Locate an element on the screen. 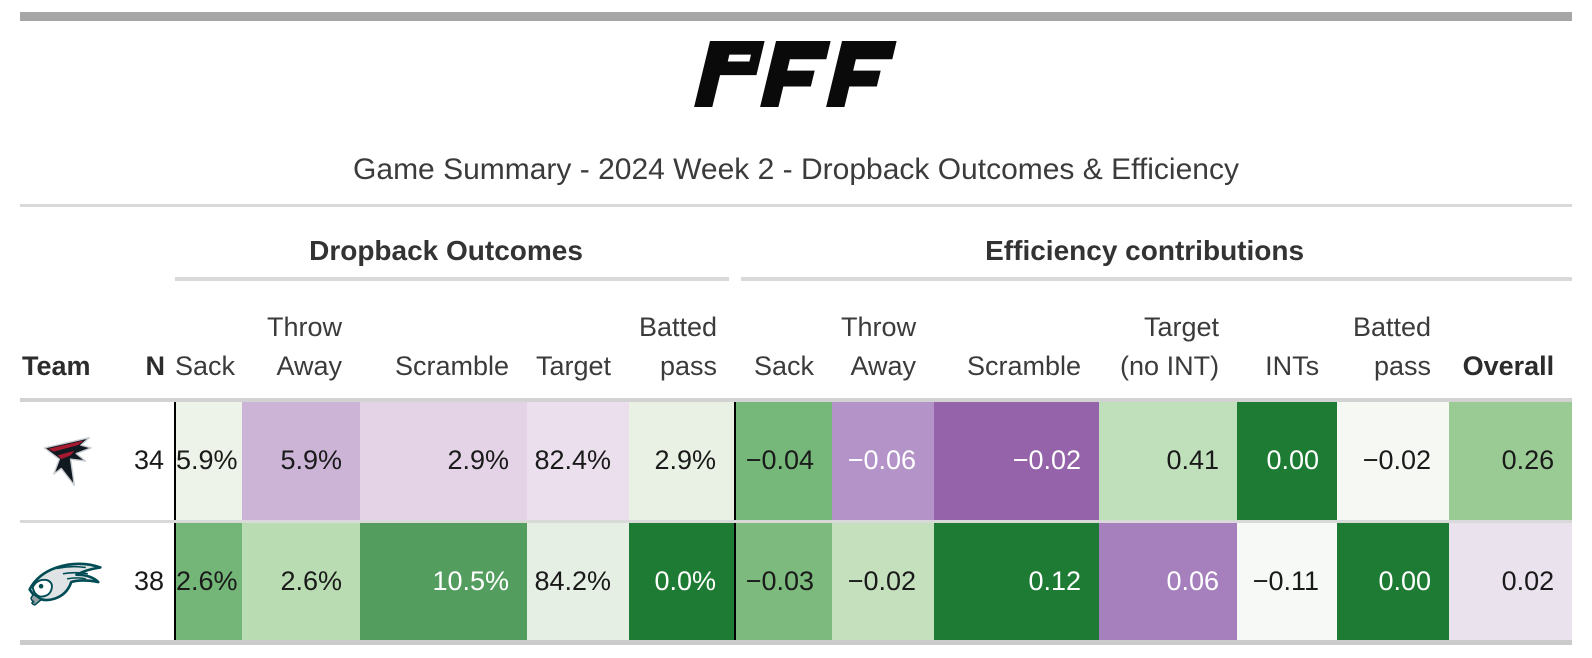  cell-eagles-eff-throw-away: −0.02 is located at coordinates (883, 582).